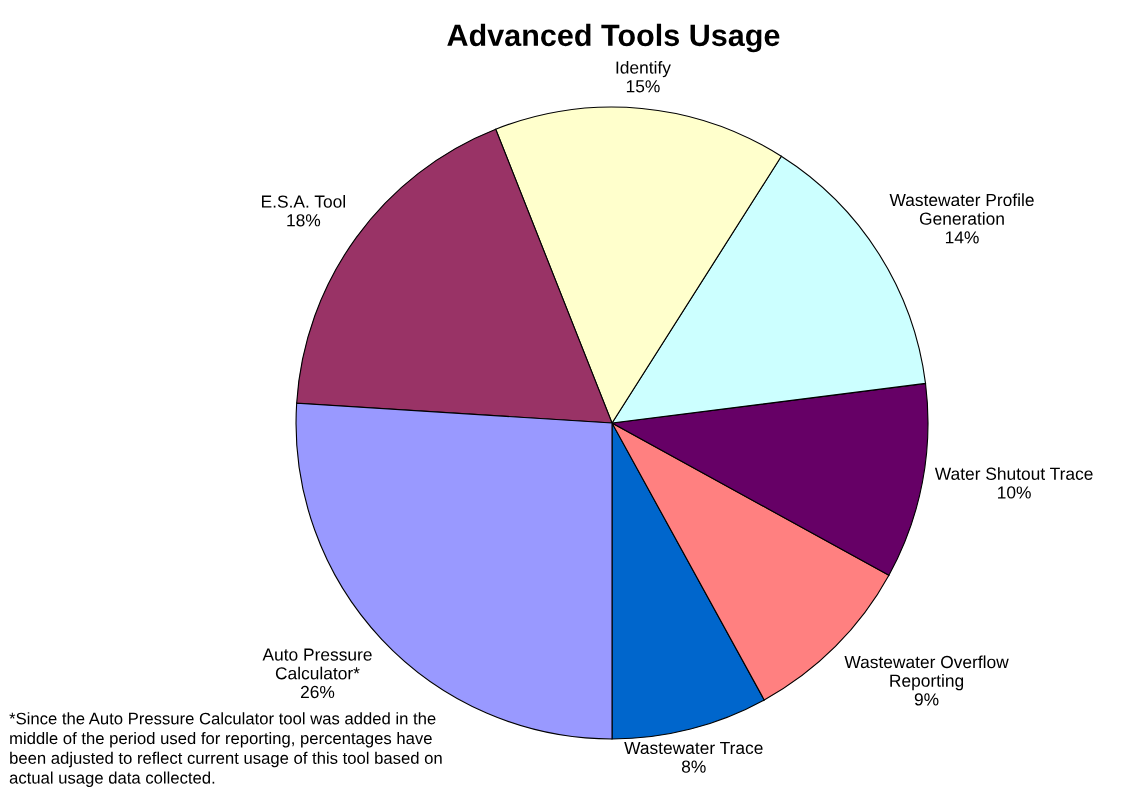 The height and width of the screenshot is (791, 1136). I want to click on data-label: 10%, so click(1014, 492).